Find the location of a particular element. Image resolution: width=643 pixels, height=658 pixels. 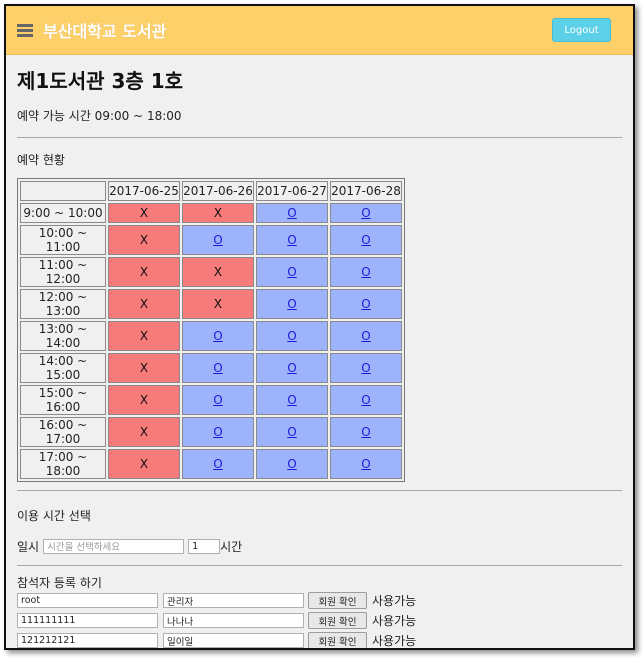

table-row: 16:00 ~ 17:00 X O O O is located at coordinates (211, 432).